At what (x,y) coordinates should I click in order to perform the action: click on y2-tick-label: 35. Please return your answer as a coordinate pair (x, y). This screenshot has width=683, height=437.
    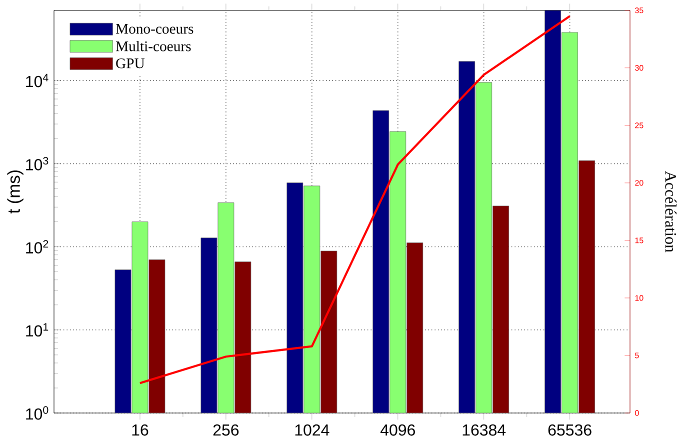
    Looking at the image, I should click on (639, 11).